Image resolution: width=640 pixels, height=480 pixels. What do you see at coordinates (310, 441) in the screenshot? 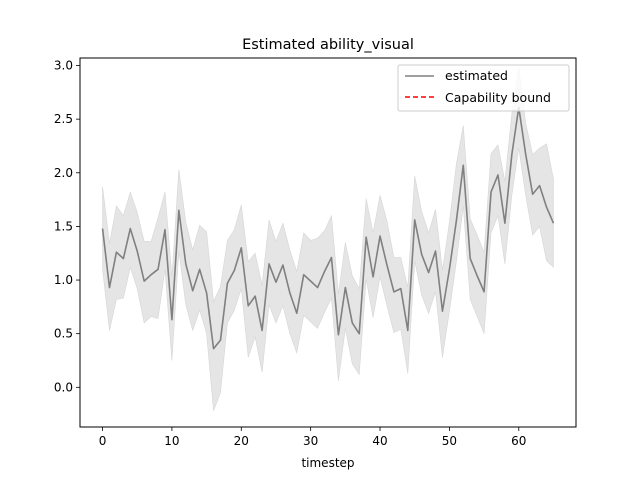
I see `x-tick-label: 30` at bounding box center [310, 441].